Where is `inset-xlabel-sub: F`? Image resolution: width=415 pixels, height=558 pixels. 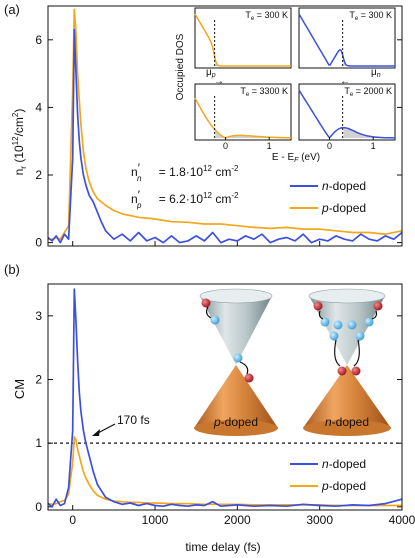
inset-xlabel-sub: F is located at coordinates (296, 160).